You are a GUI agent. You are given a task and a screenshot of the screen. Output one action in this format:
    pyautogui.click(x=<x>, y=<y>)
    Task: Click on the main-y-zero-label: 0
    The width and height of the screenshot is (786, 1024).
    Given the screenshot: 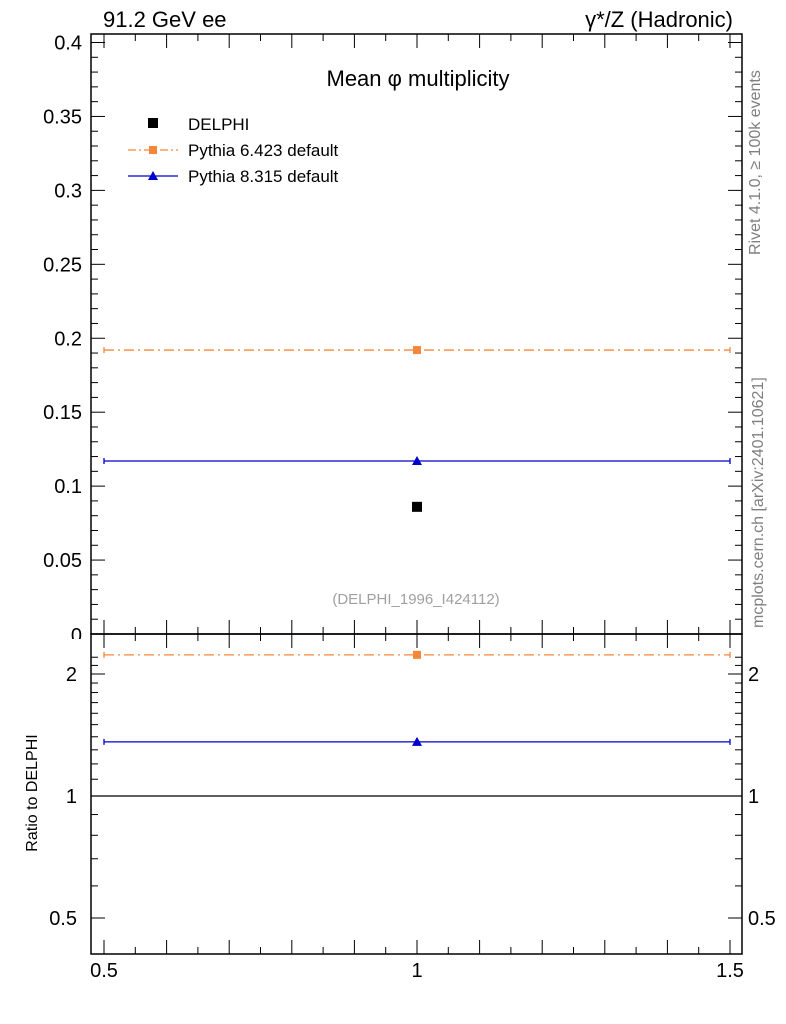 What is the action you would take?
    pyautogui.click(x=76, y=636)
    